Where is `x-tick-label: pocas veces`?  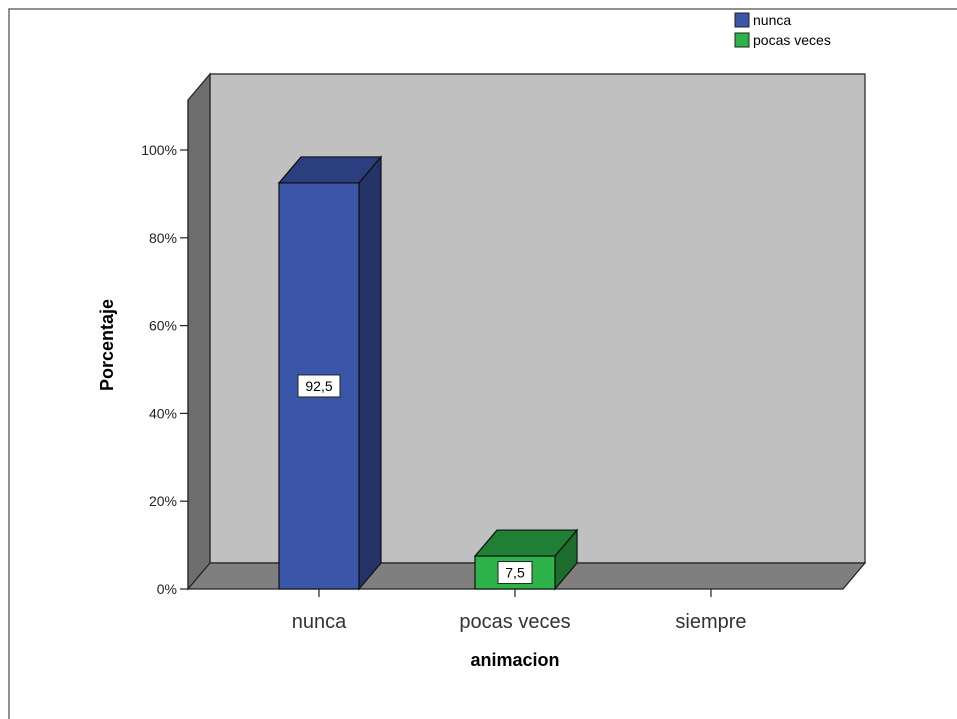
x-tick-label: pocas veces is located at coordinates (514, 622).